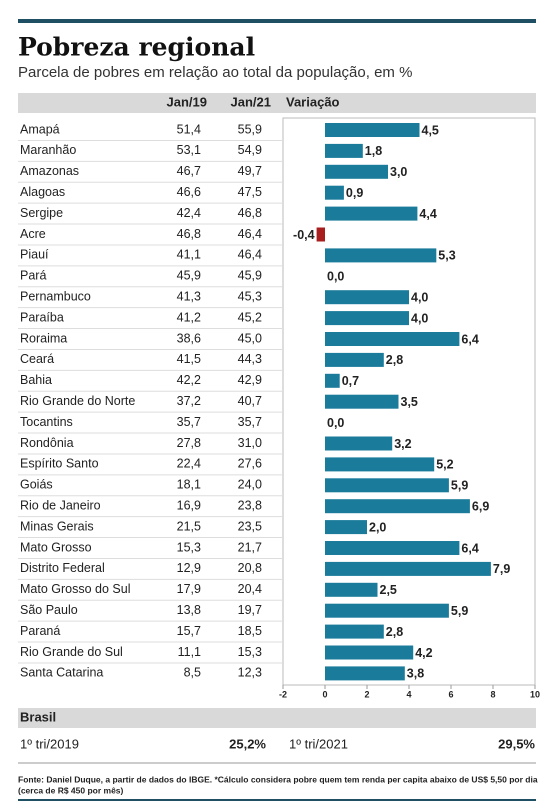  I want to click on x-tick-label: 4, so click(408, 694).